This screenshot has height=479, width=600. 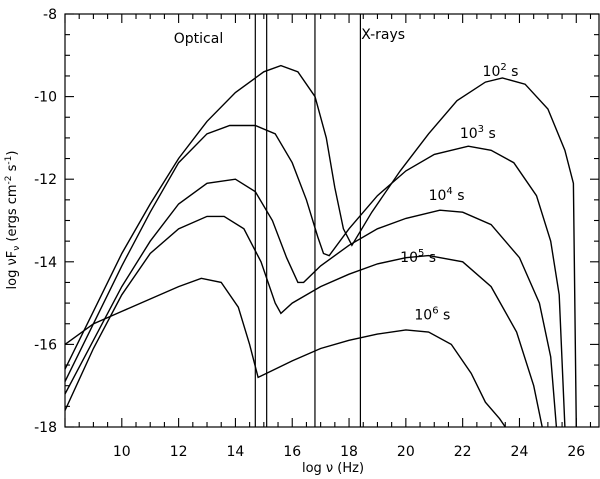 What do you see at coordinates (383, 35) in the screenshot?
I see `band-annotation: X-rays` at bounding box center [383, 35].